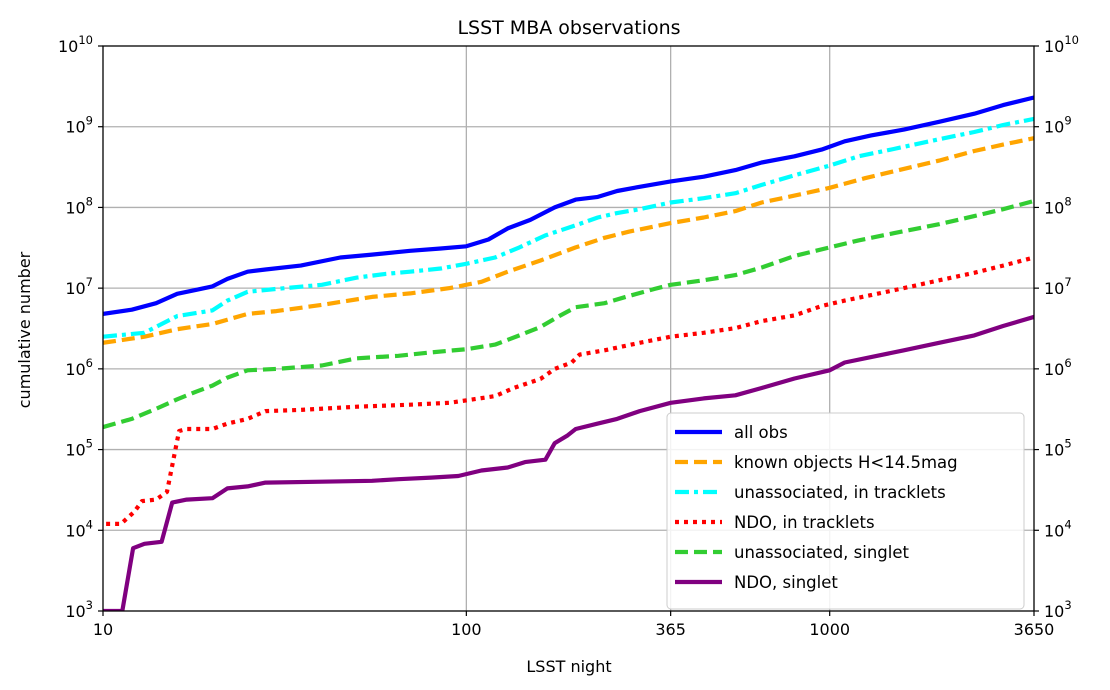  What do you see at coordinates (1061, 44) in the screenshot?
I see `y-tick-label-right: 10¹⁰` at bounding box center [1061, 44].